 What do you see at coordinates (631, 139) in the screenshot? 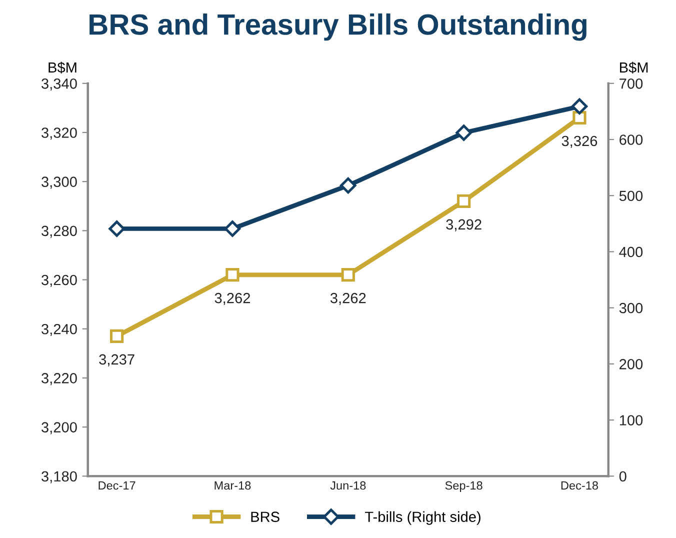
I see `y2-tick-label: 600` at bounding box center [631, 139].